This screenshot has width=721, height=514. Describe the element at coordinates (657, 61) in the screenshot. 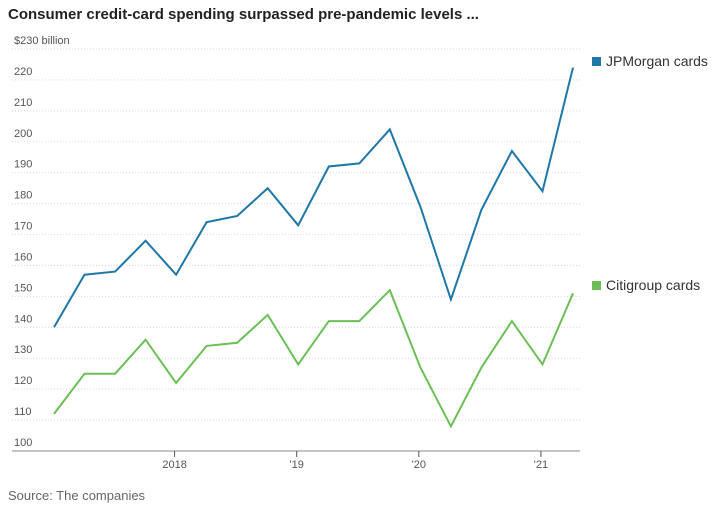

I see `legend-label-jpmorgan-cards: JPMorgan cards` at that location.